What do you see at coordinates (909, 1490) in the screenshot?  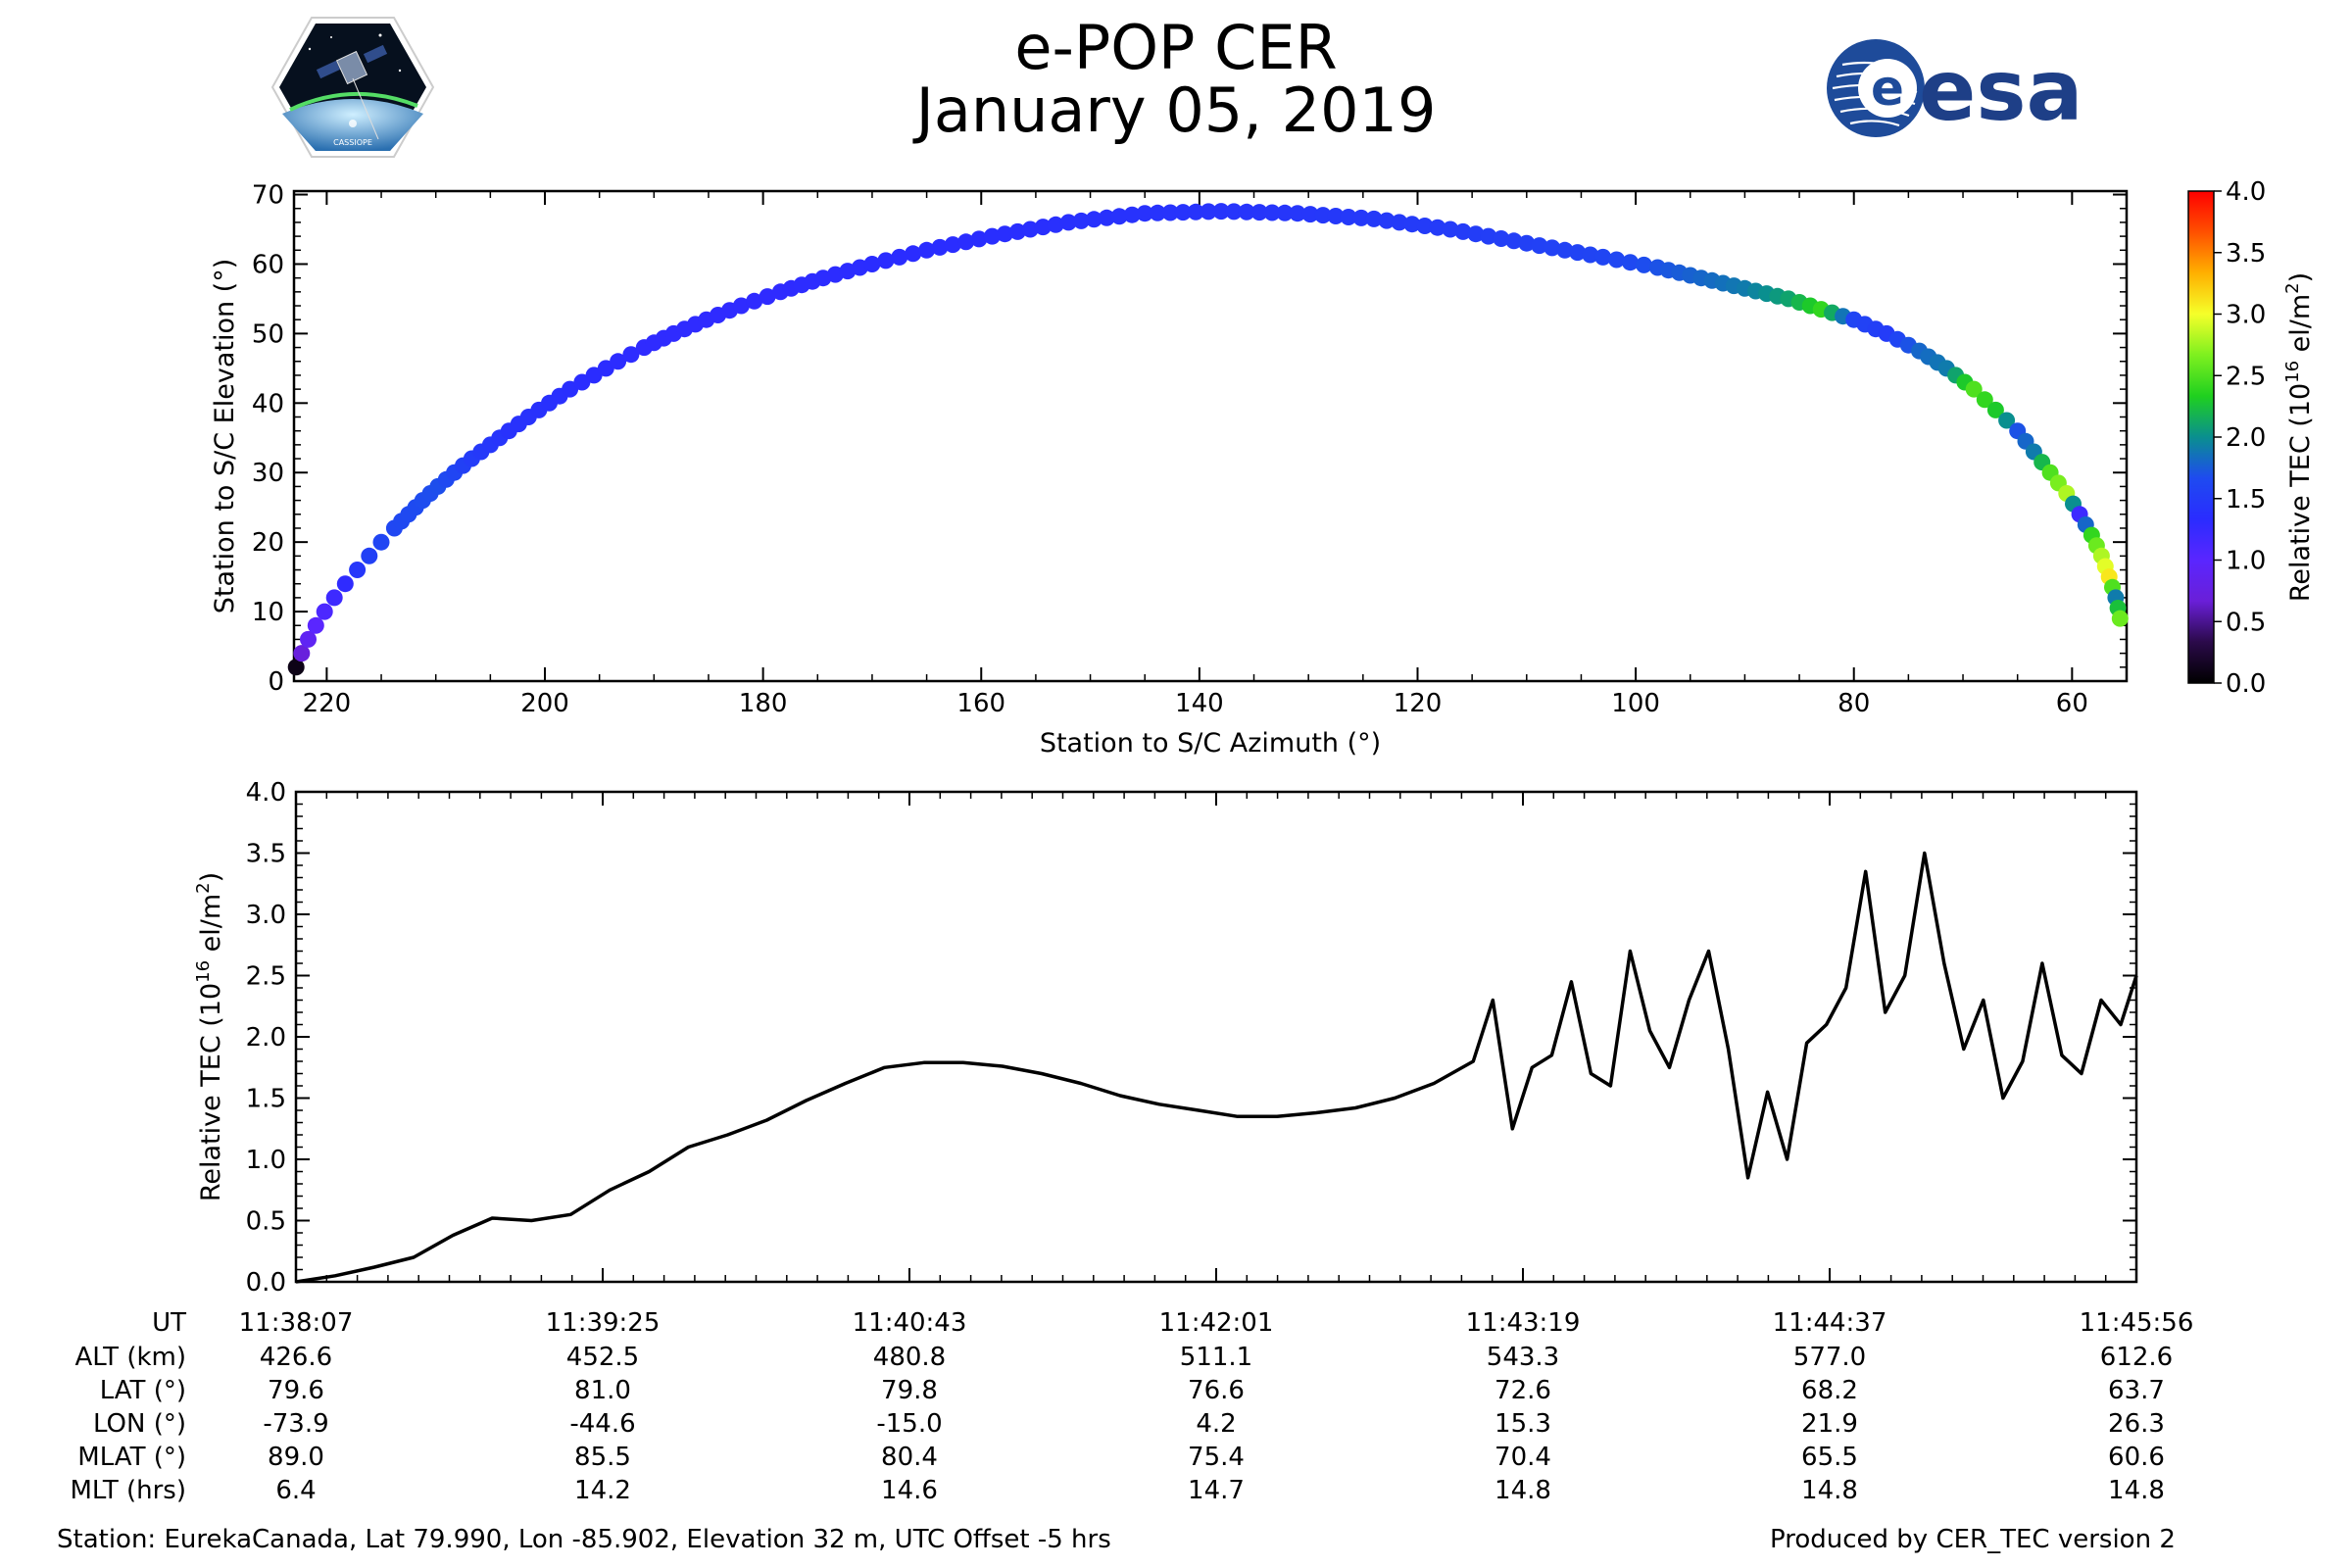 I see `table-cell: 14.6` at bounding box center [909, 1490].